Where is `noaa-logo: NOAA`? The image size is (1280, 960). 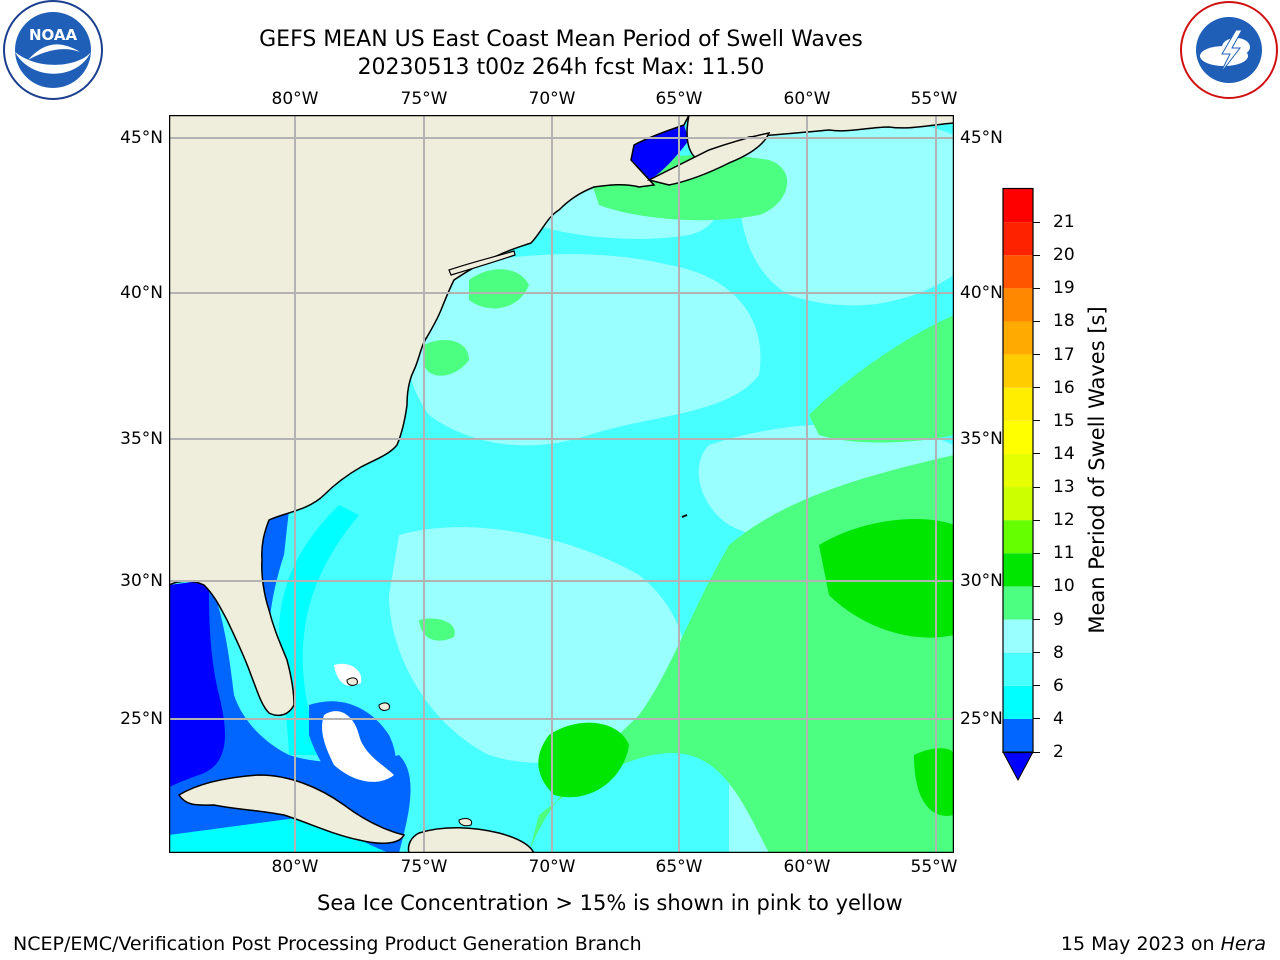
noaa-logo: NOAA is located at coordinates (53, 50).